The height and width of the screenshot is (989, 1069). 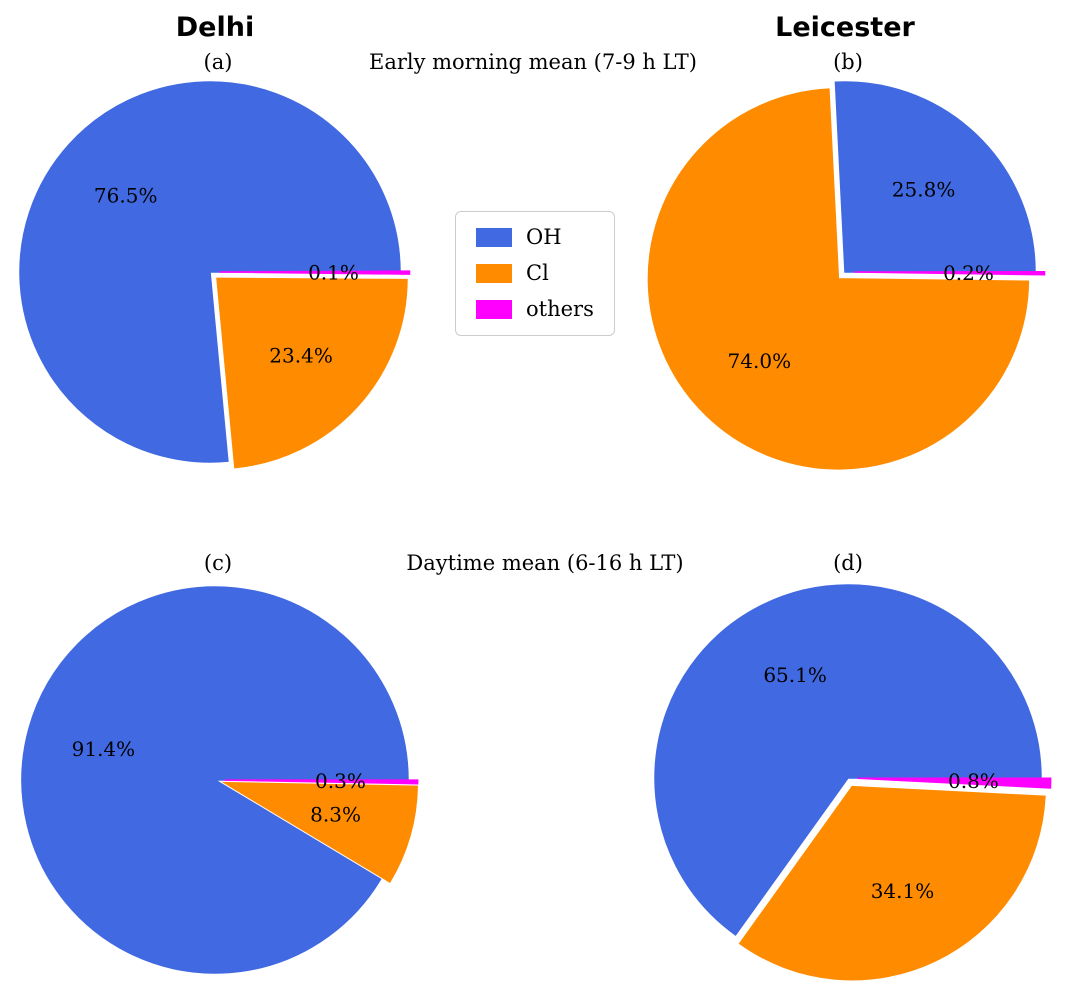 What do you see at coordinates (215, 780) in the screenshot?
I see `slice-oh-c` at bounding box center [215, 780].